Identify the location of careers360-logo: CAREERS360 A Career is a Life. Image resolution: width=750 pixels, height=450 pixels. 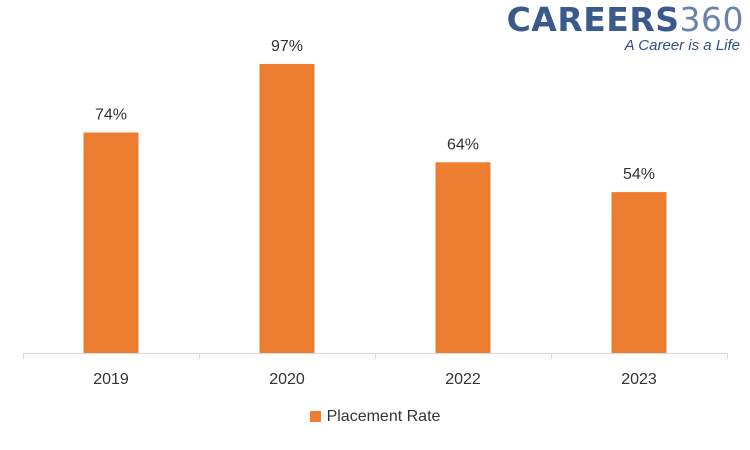
(619, 28).